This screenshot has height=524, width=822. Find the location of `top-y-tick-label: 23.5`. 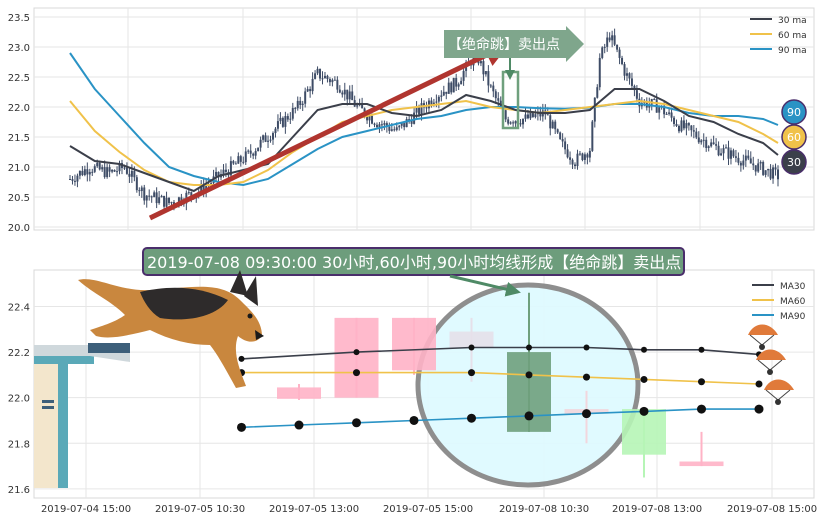

top-y-tick-label: 23.5 is located at coordinates (19, 18).